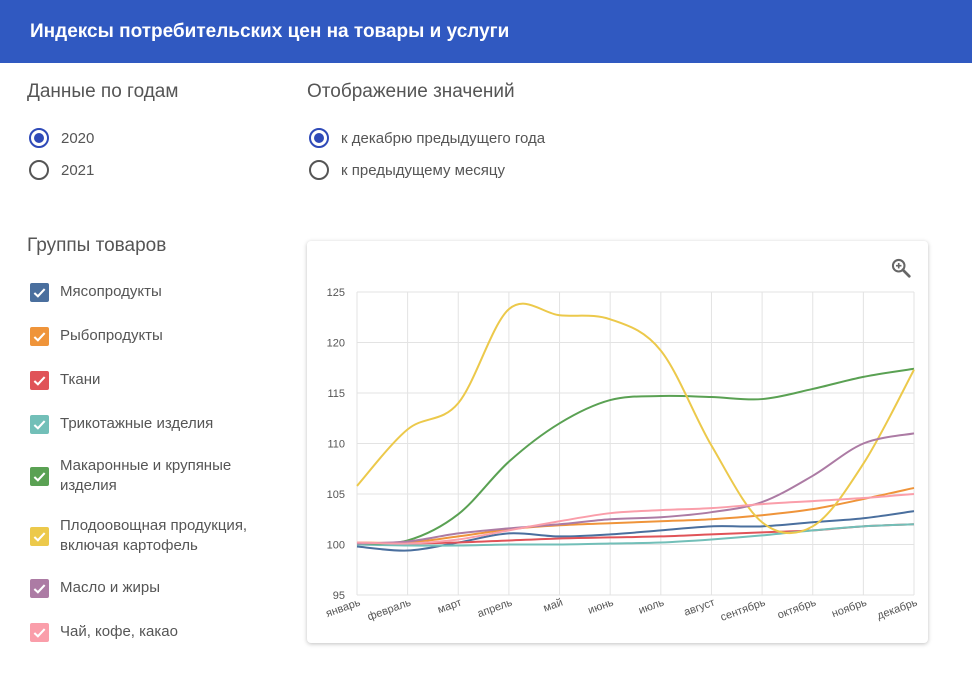 This screenshot has width=972, height=687. Describe the element at coordinates (336, 344) in the screenshot. I see `y-tick-label: 120` at that location.